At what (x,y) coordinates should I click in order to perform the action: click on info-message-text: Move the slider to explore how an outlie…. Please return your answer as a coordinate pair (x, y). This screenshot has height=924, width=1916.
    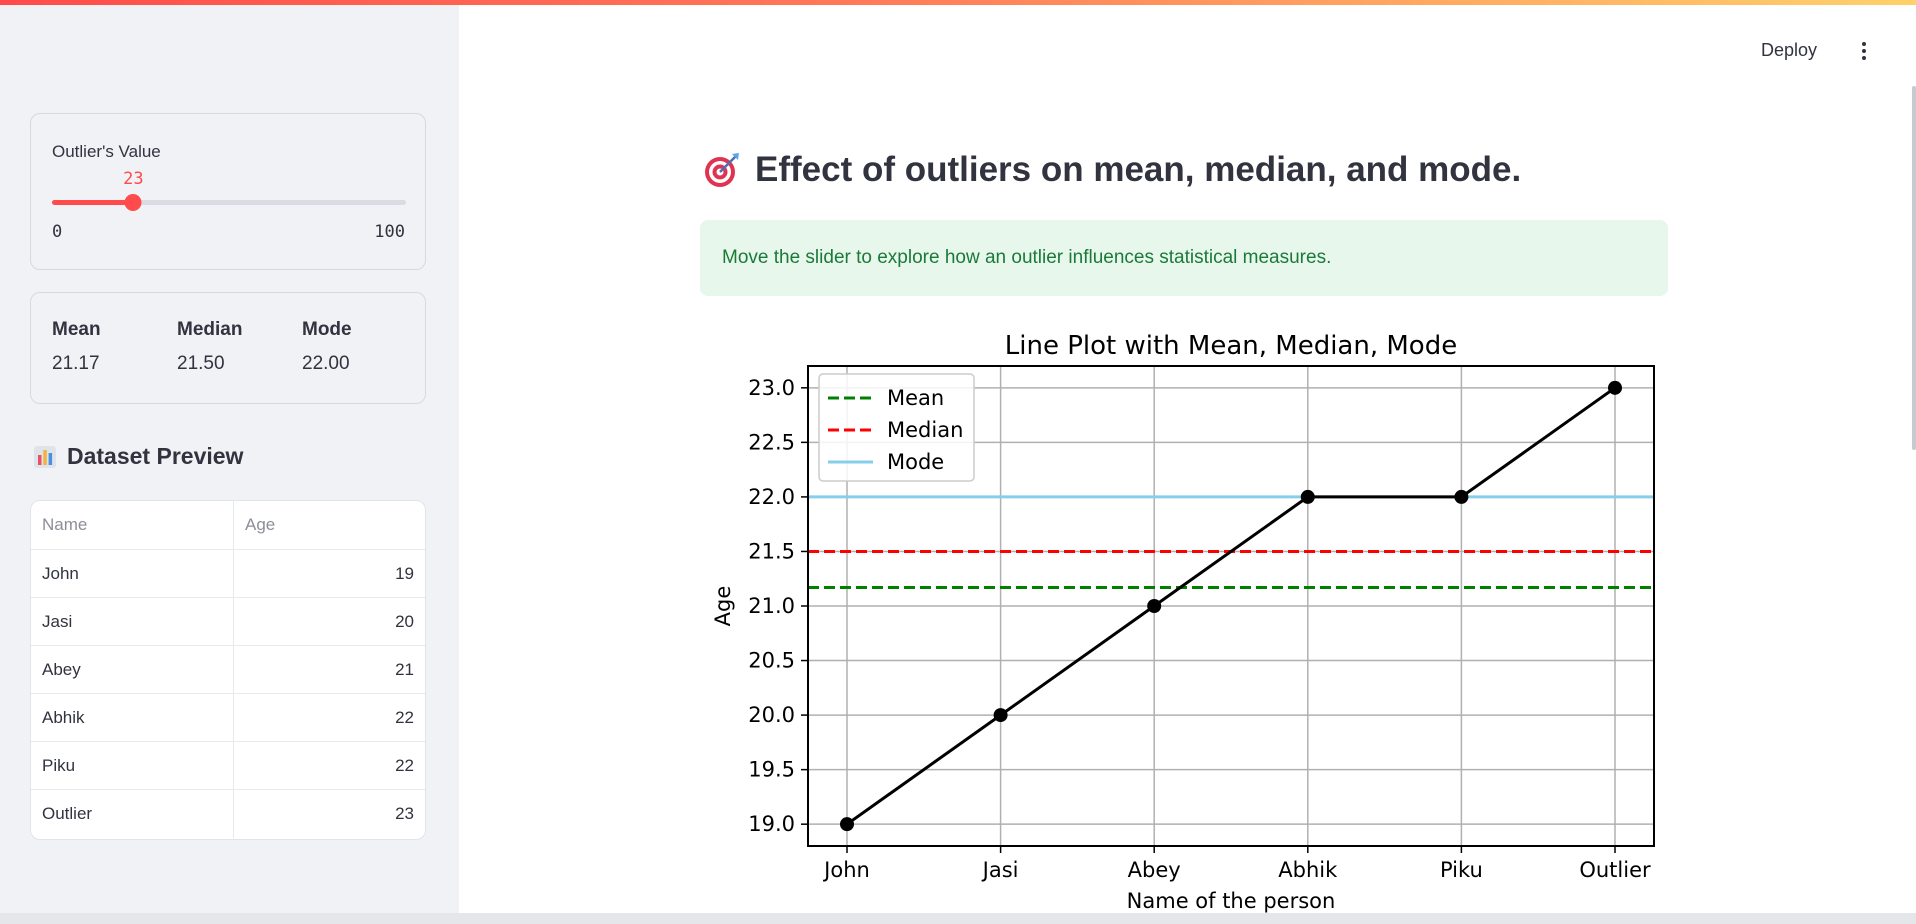
    Looking at the image, I should click on (1027, 257).